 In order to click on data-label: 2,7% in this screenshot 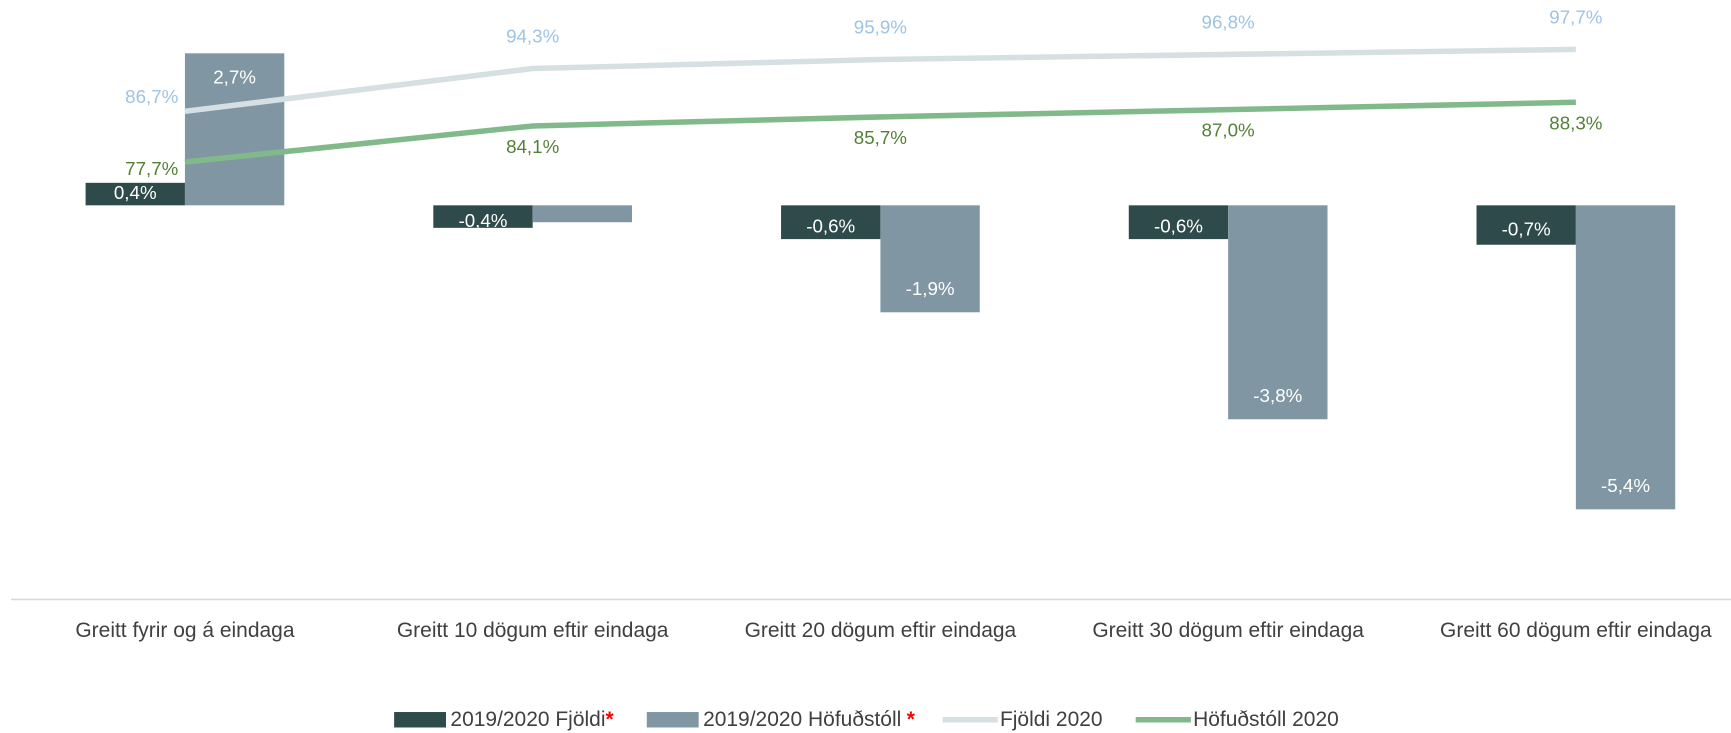, I will do `click(234, 77)`.